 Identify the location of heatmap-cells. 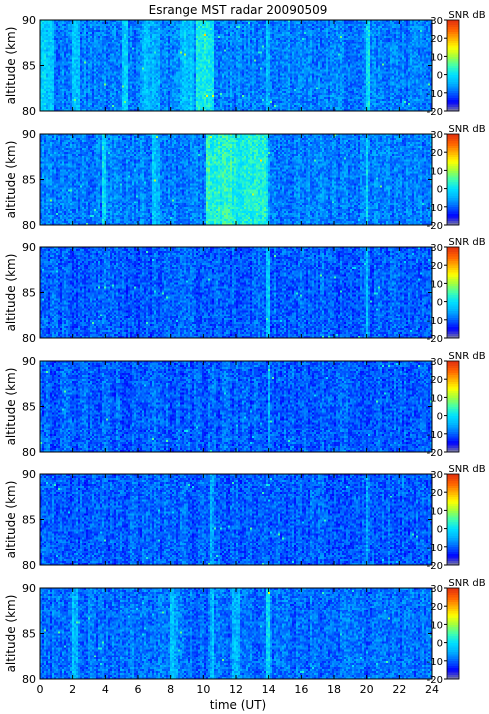
(236, 65).